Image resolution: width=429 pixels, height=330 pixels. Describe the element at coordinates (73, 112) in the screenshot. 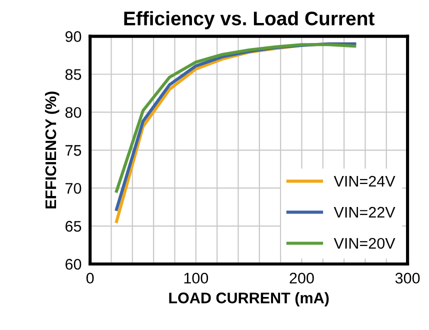

I see `y-tick-label: 80` at that location.